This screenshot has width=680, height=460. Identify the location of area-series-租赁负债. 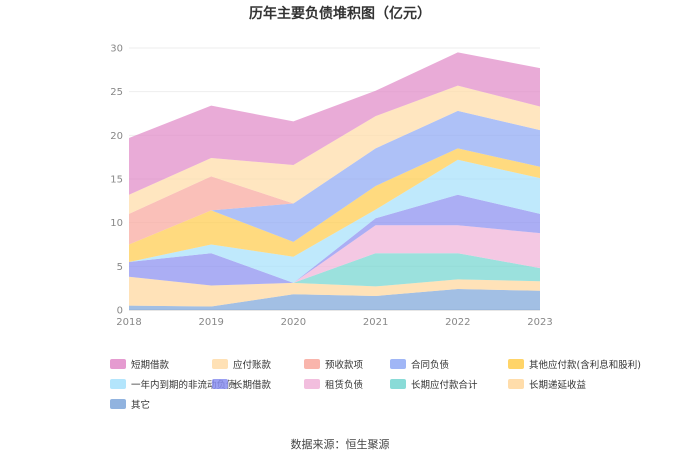
(334, 255).